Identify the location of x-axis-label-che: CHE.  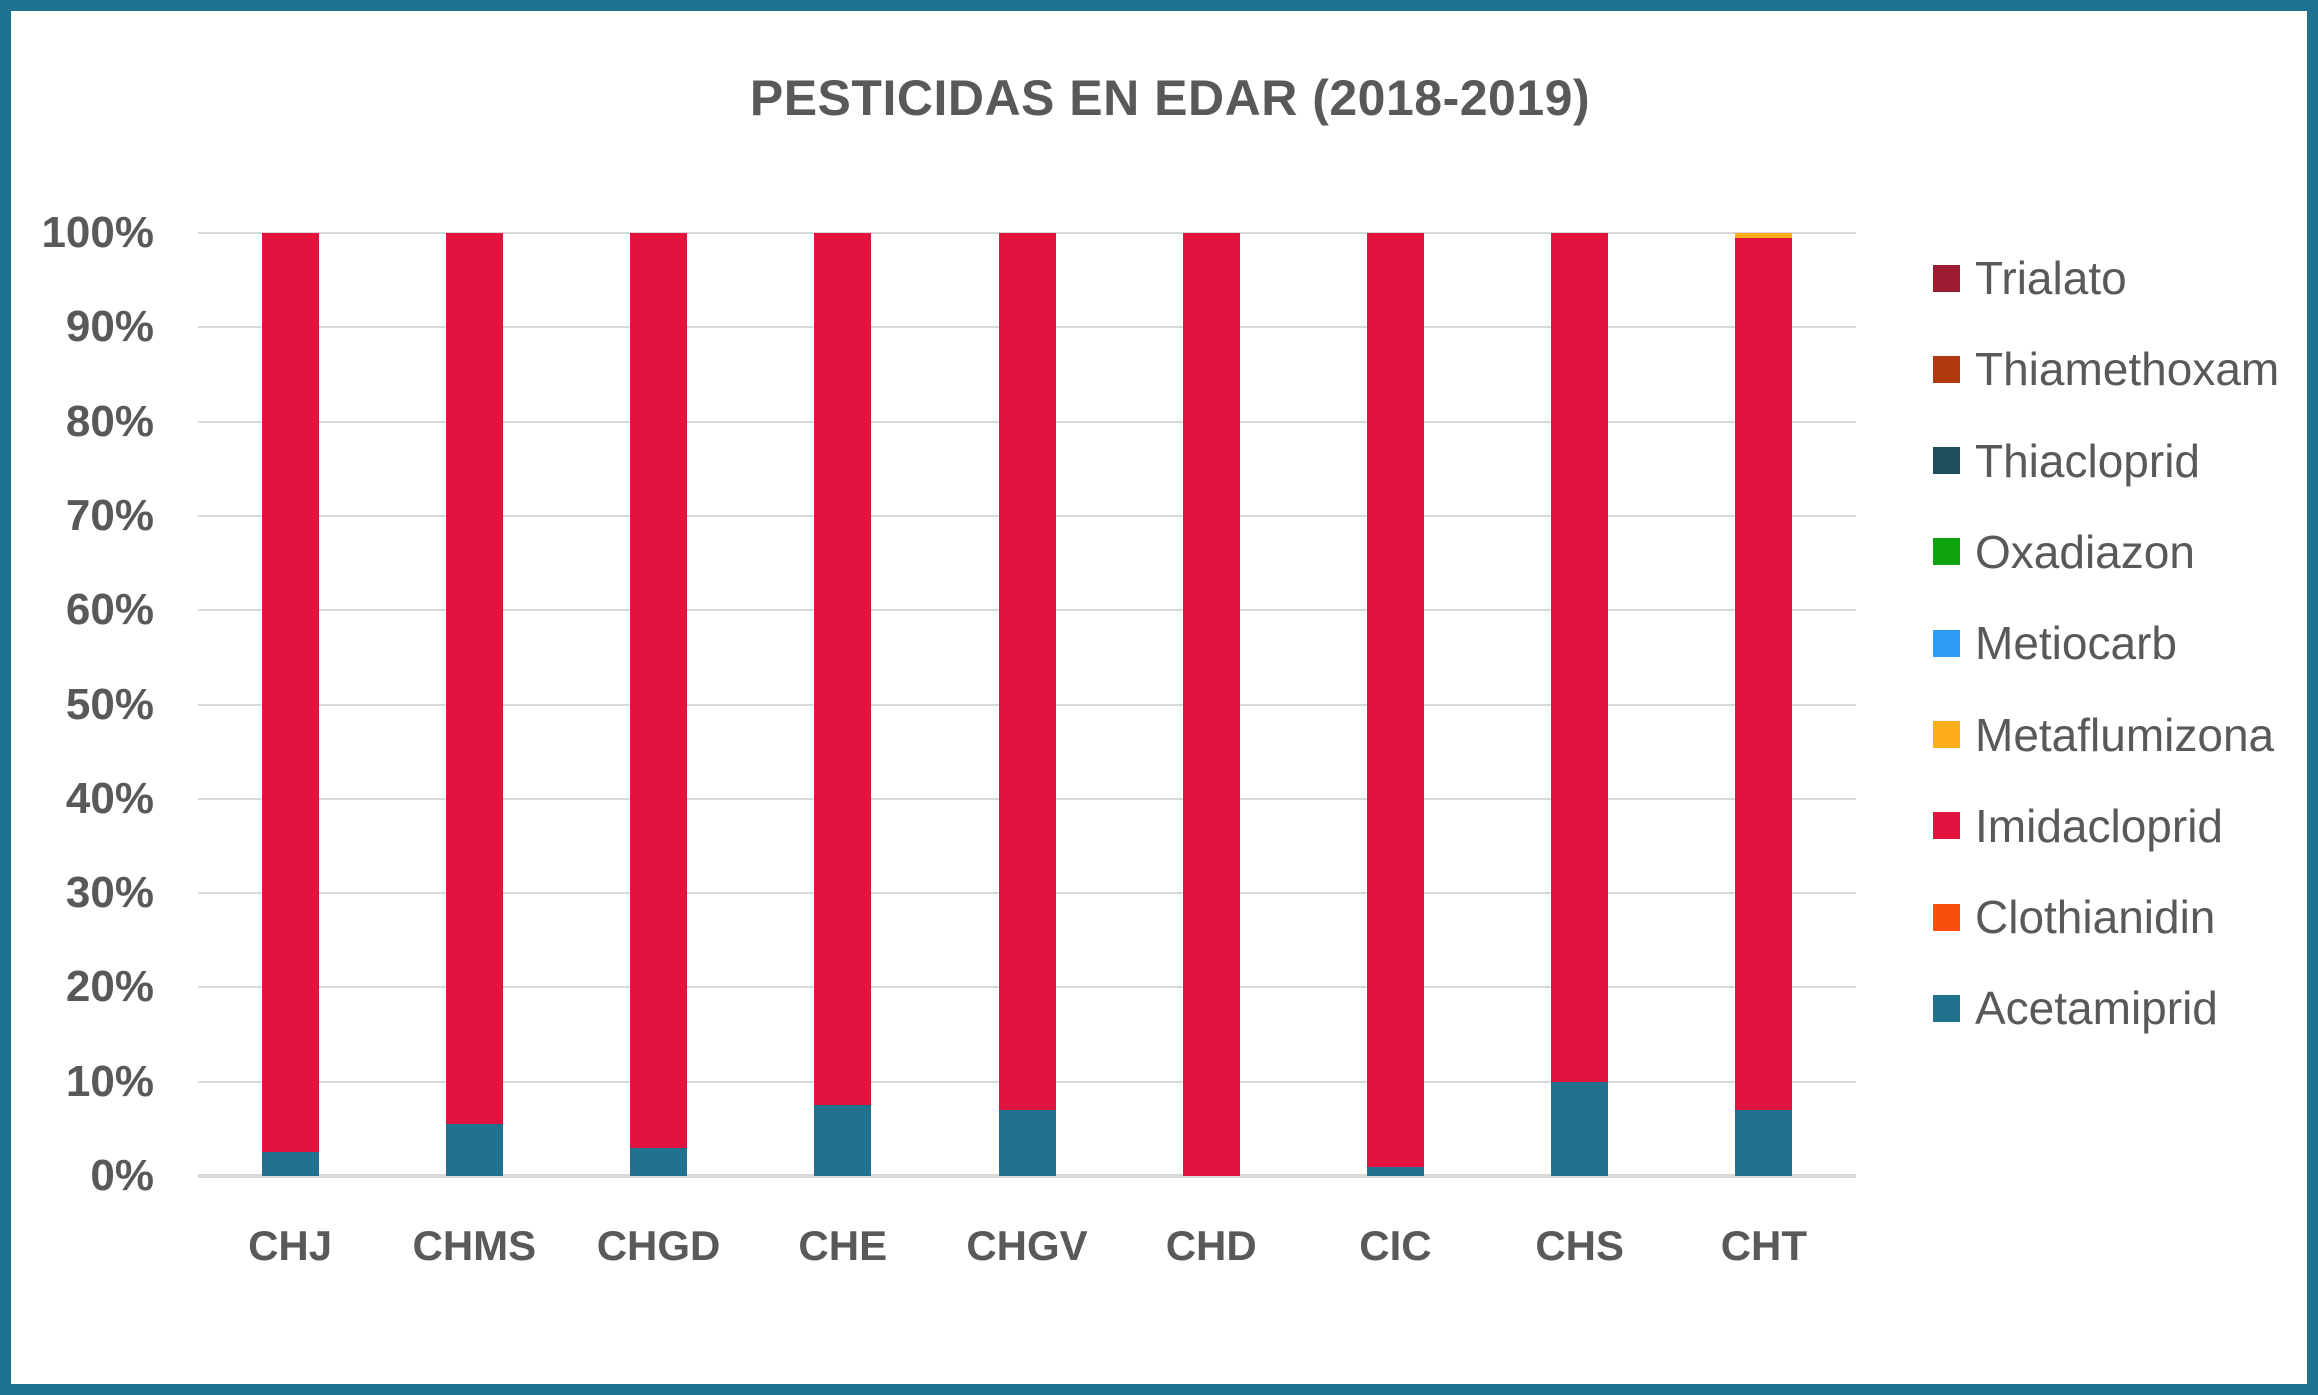
(843, 1245).